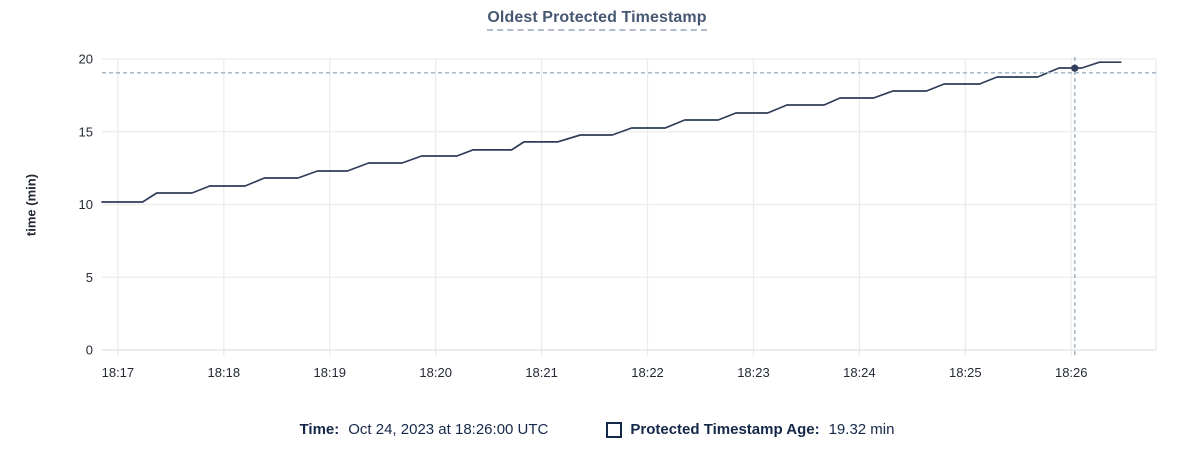 This screenshot has height=466, width=1194. I want to click on x-tick-label: 18:17, so click(118, 372).